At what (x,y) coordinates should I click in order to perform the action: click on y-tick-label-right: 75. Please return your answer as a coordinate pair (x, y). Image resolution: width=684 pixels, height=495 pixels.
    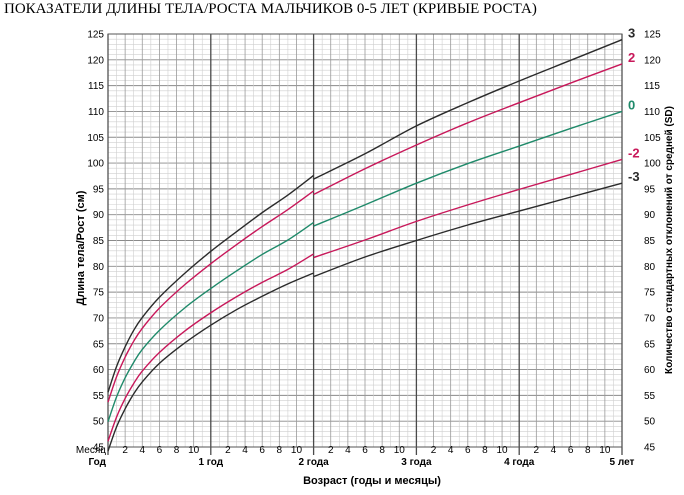
    Looking at the image, I should click on (650, 293).